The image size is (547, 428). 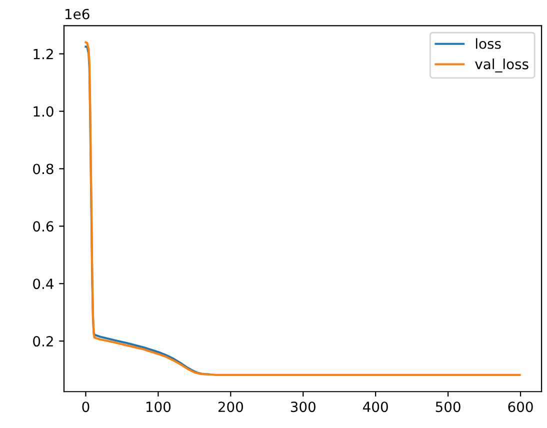 What do you see at coordinates (86, 407) in the screenshot?
I see `x-tick-label: 0` at bounding box center [86, 407].